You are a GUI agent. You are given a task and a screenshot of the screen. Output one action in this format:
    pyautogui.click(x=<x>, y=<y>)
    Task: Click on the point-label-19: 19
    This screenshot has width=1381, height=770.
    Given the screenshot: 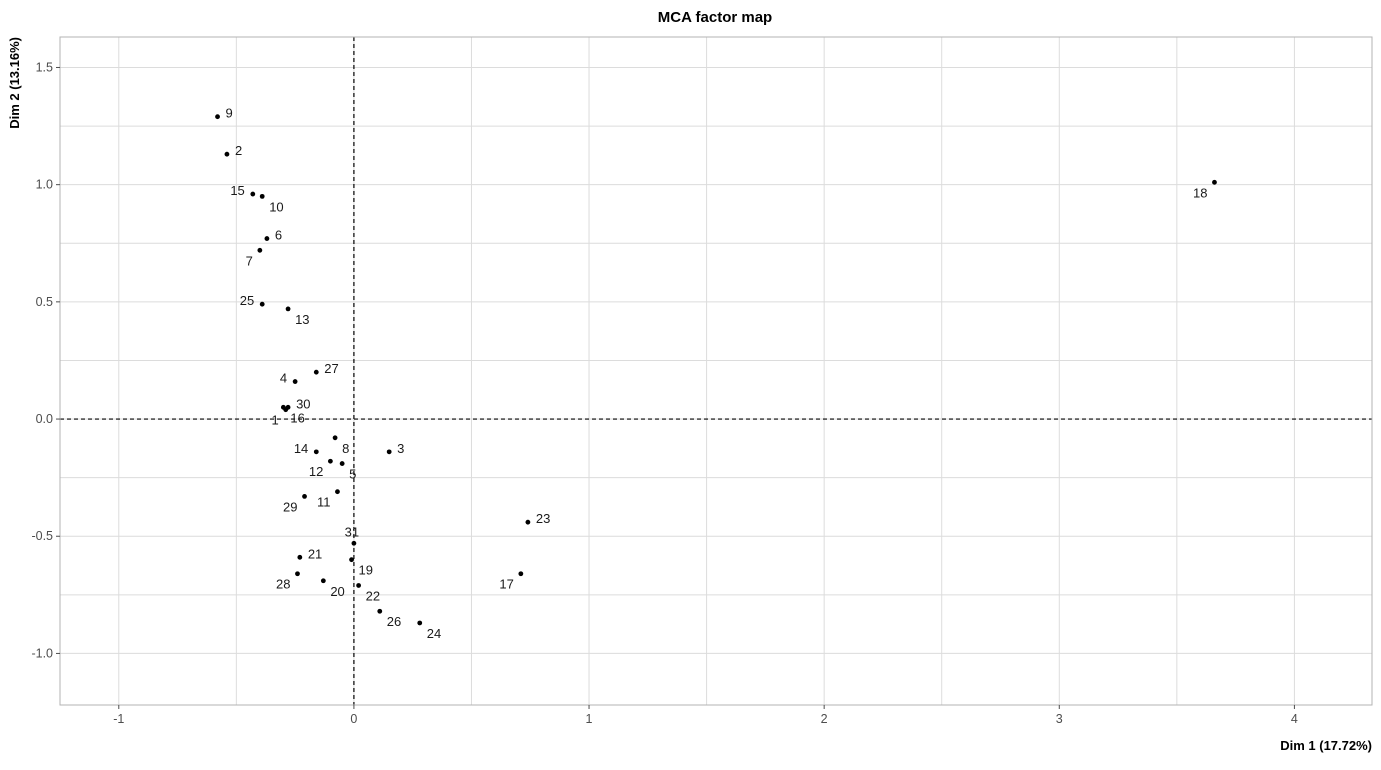 What is the action you would take?
    pyautogui.click(x=366, y=570)
    